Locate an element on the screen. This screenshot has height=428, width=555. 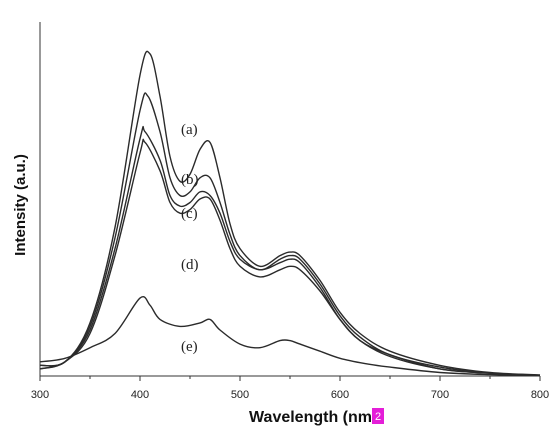
curve-label-c: (c) is located at coordinates (189, 214).